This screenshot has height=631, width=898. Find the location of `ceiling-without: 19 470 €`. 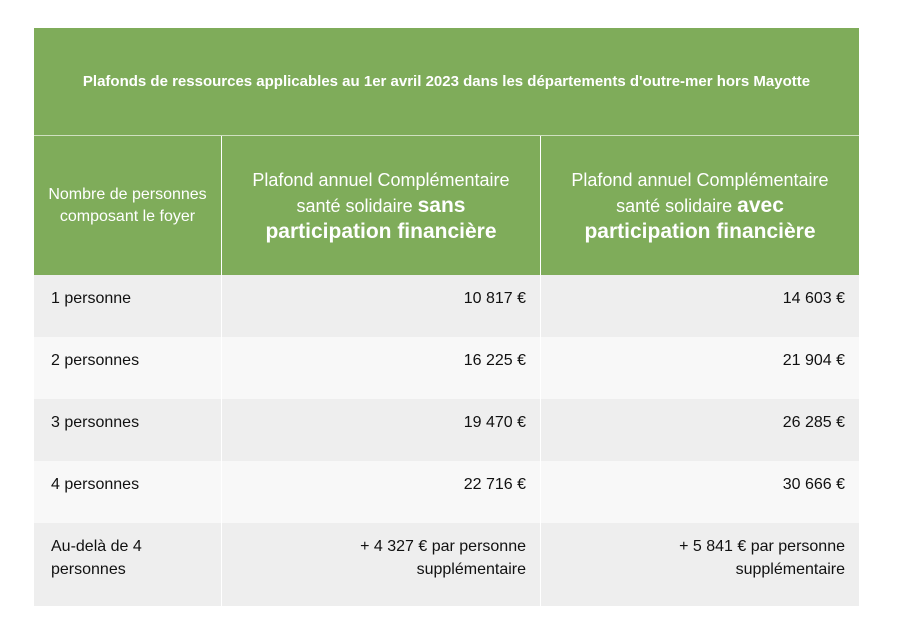

ceiling-without: 19 470 € is located at coordinates (381, 430).